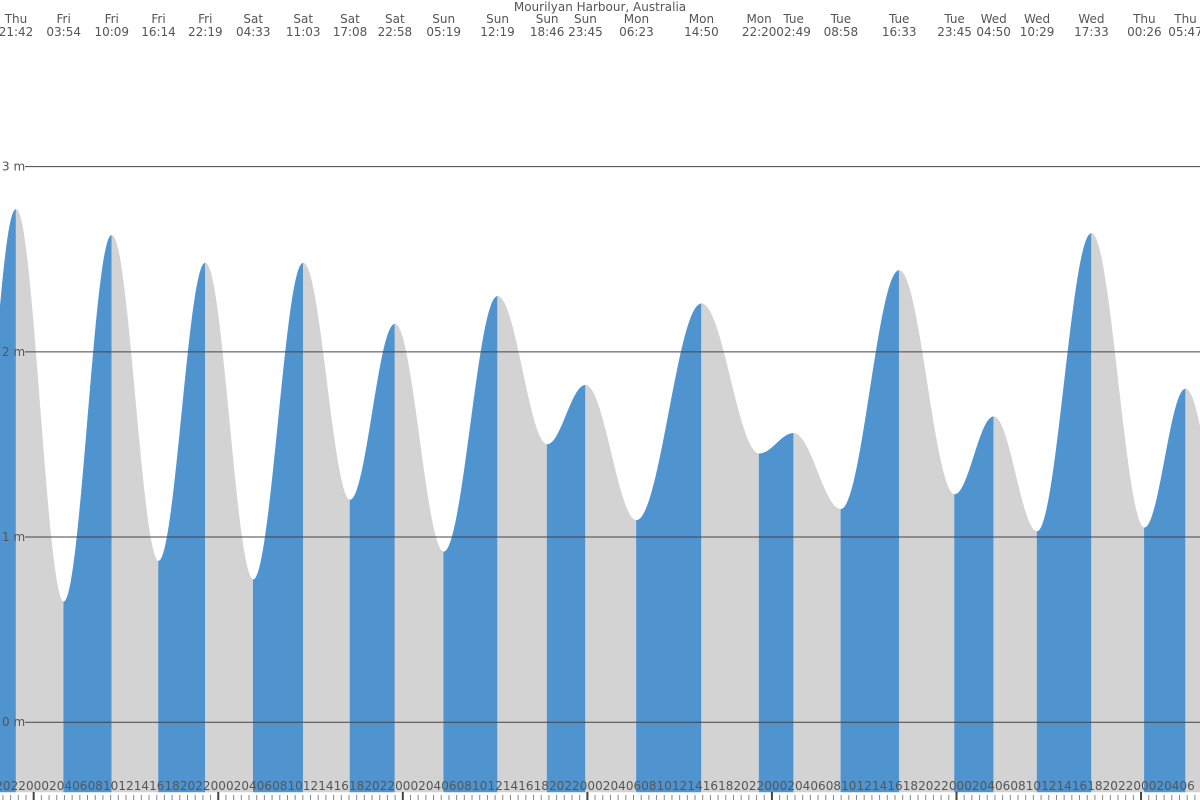 This screenshot has height=800, width=1200. I want to click on extreme-day: Thu, so click(1185, 19).